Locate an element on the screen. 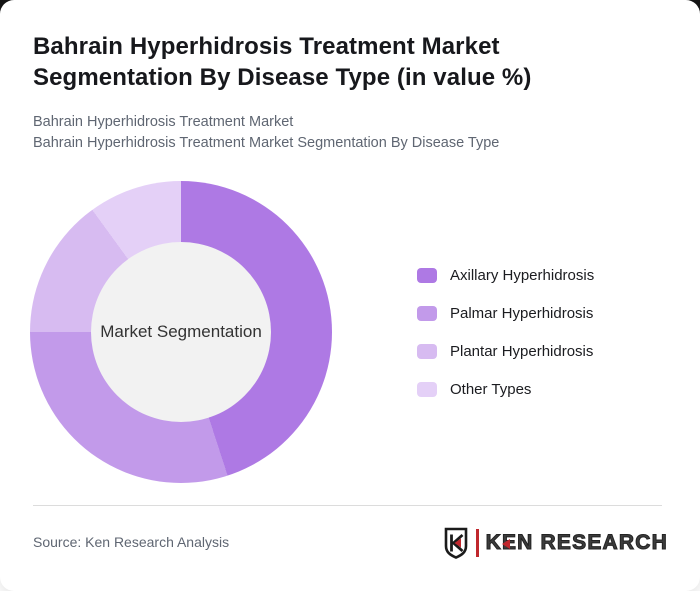 This screenshot has width=700, height=591. ken-research-shield-icon is located at coordinates (456, 543).